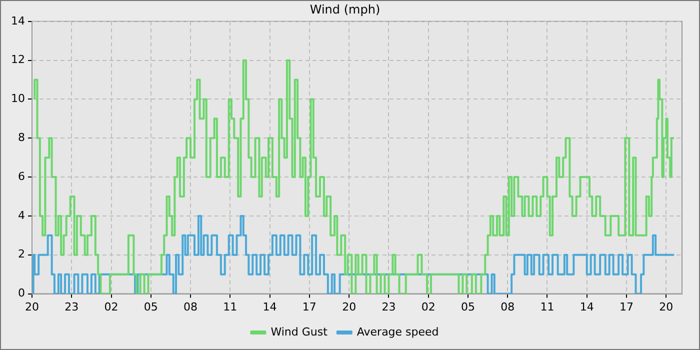 Image resolution: width=700 pixels, height=350 pixels. I want to click on y-tick-label: 2, so click(21, 254).